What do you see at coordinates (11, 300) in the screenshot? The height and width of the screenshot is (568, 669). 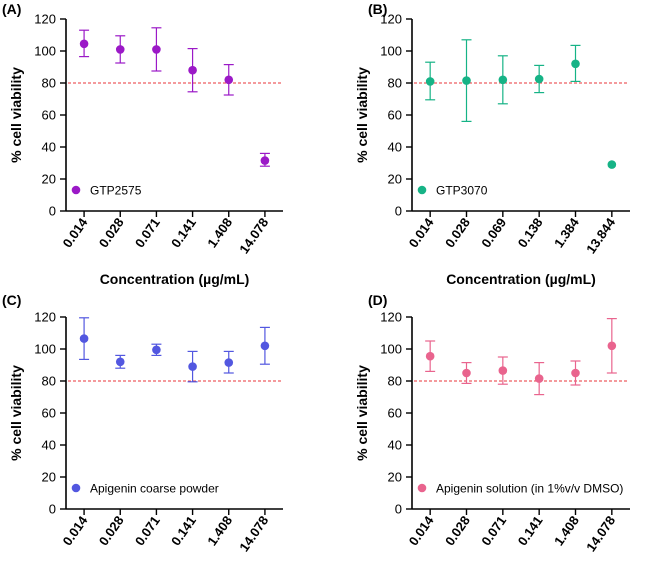 I see `panel-label: (C)` at bounding box center [11, 300].